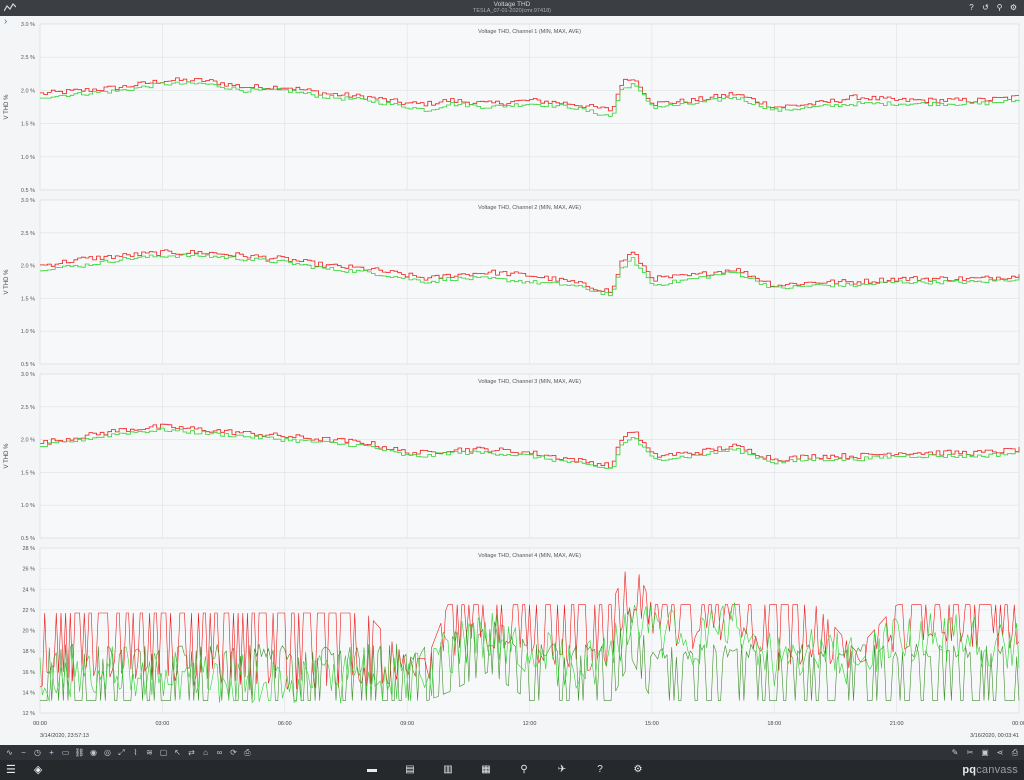  I want to click on help-icon: ?, so click(971, 7).